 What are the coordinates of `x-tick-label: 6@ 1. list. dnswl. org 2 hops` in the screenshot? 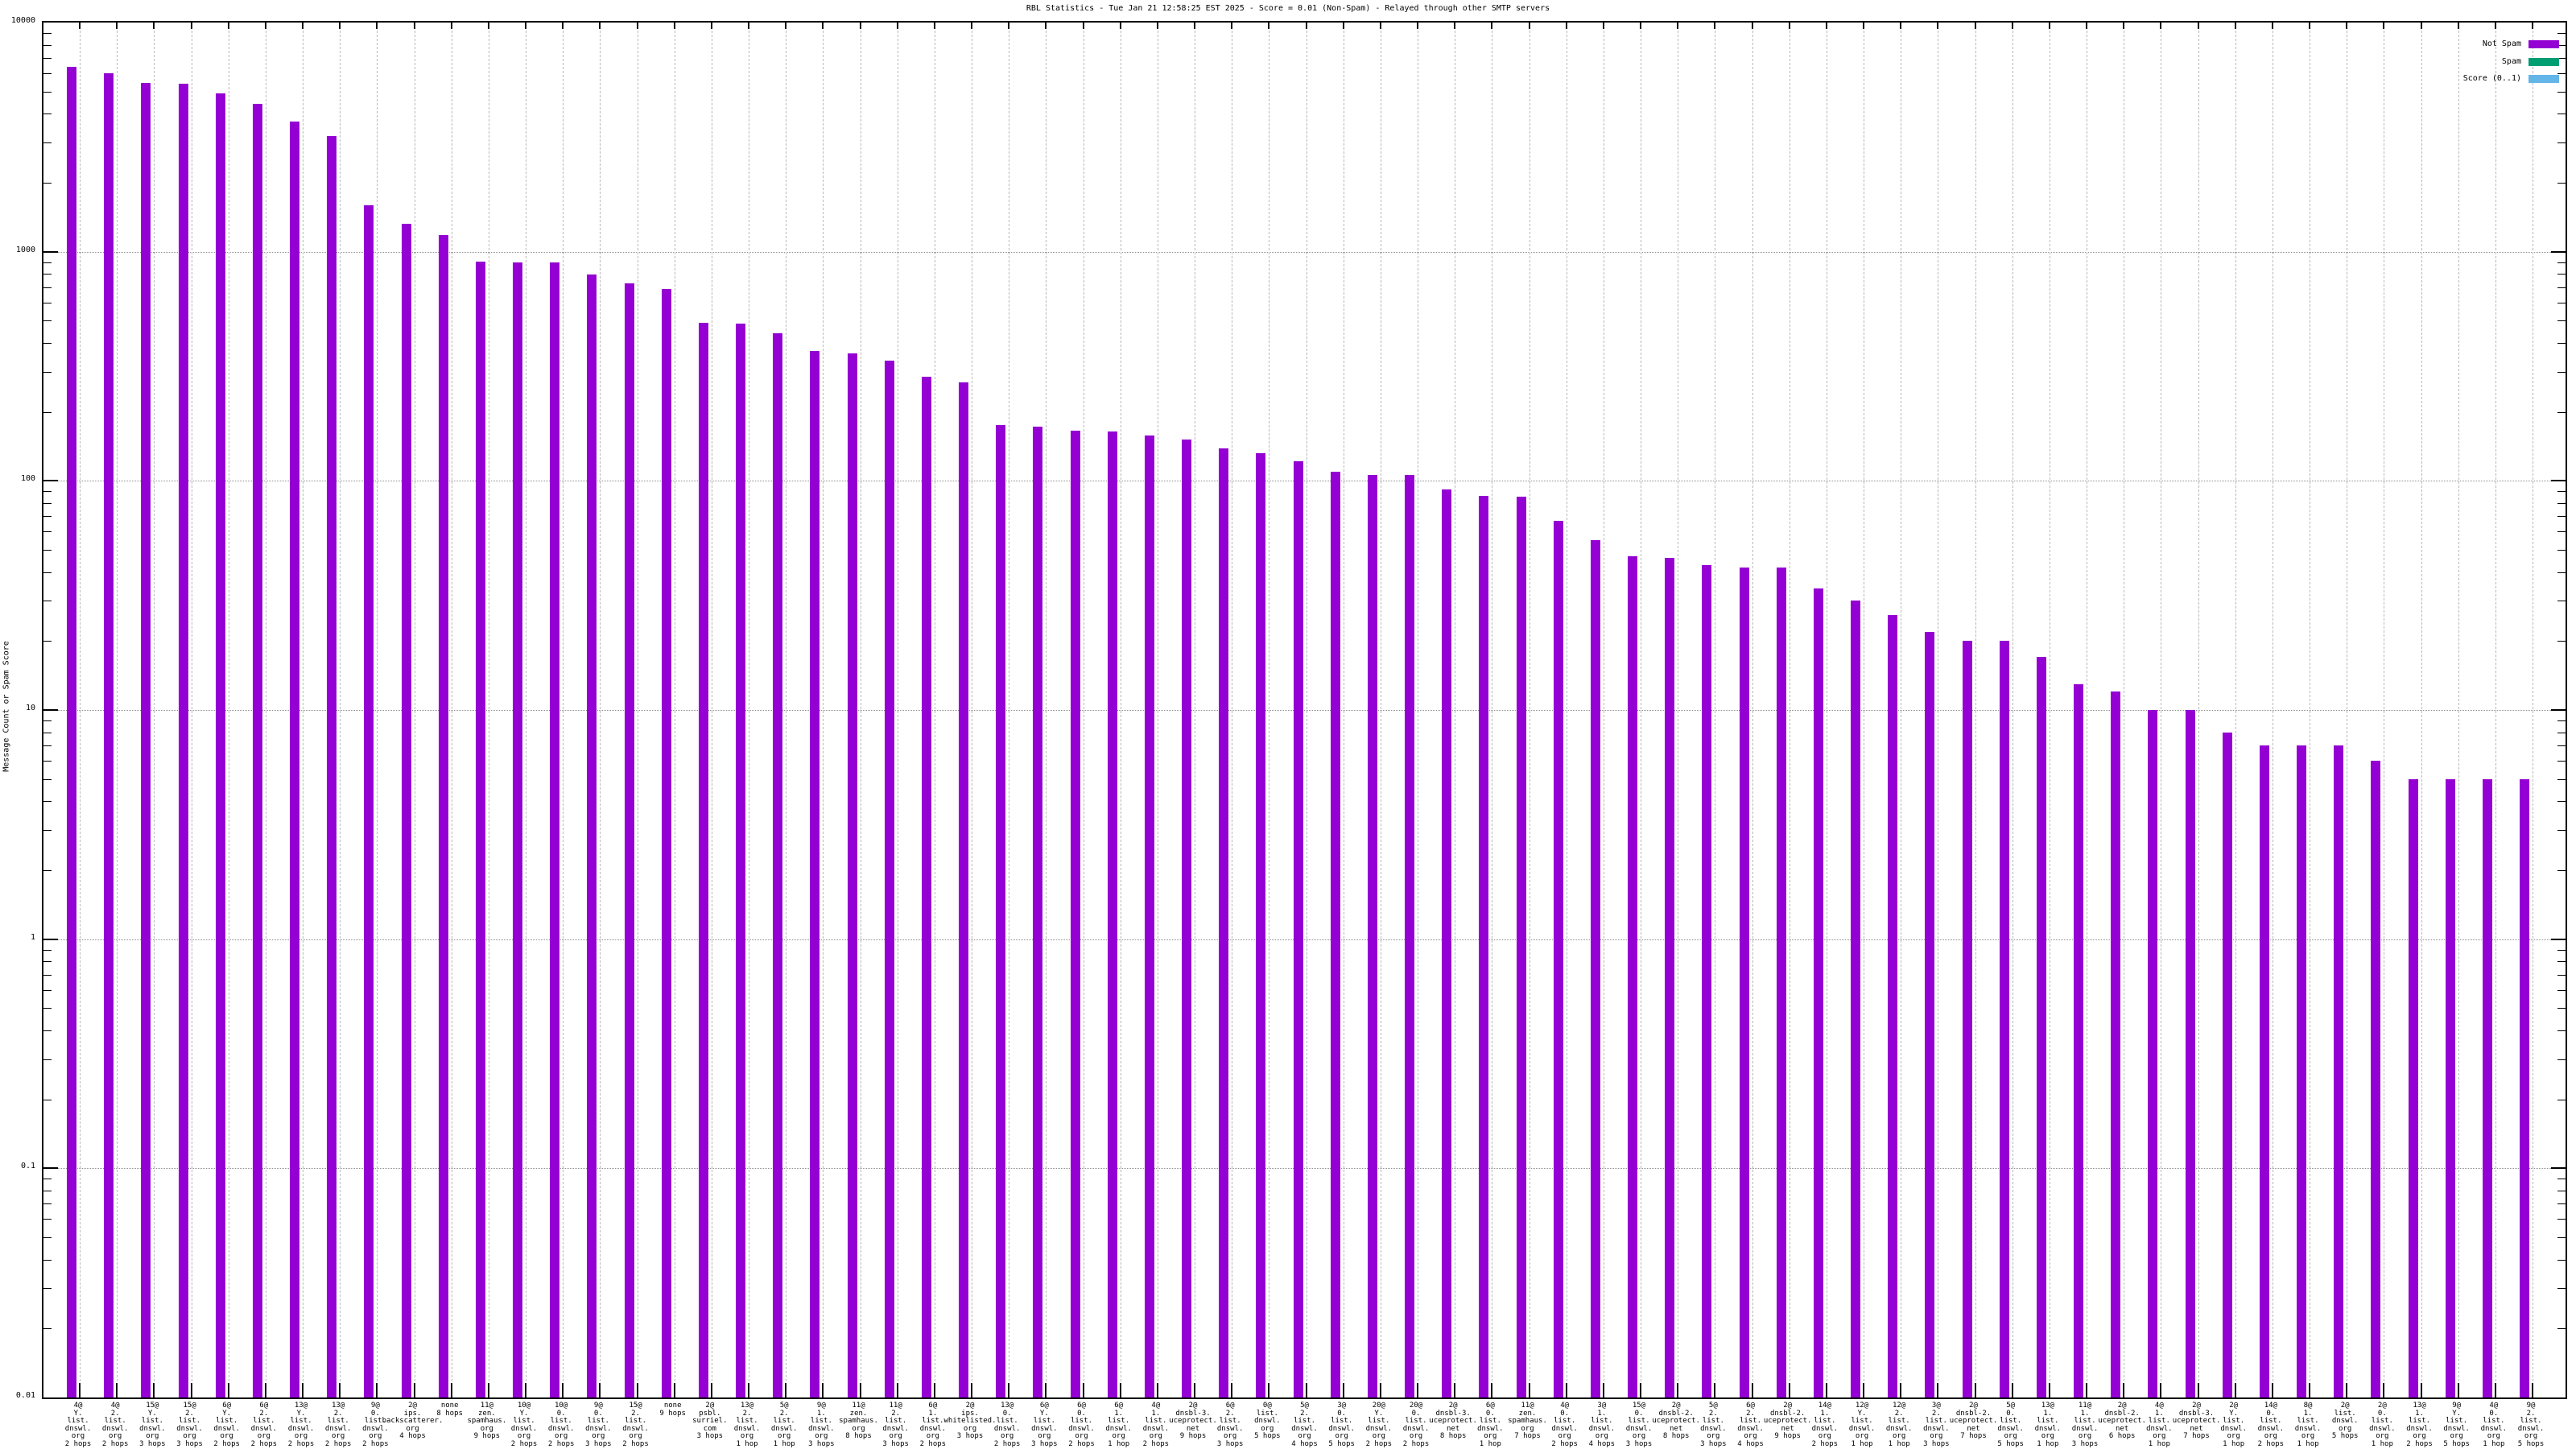 It's located at (933, 1425).